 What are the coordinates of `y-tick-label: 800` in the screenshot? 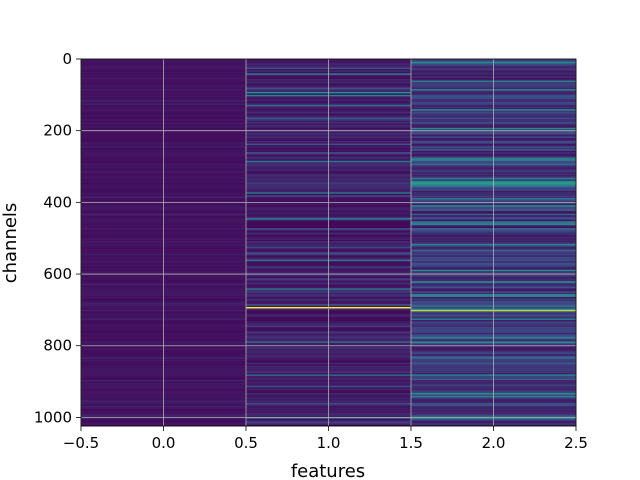 It's located at (57, 346).